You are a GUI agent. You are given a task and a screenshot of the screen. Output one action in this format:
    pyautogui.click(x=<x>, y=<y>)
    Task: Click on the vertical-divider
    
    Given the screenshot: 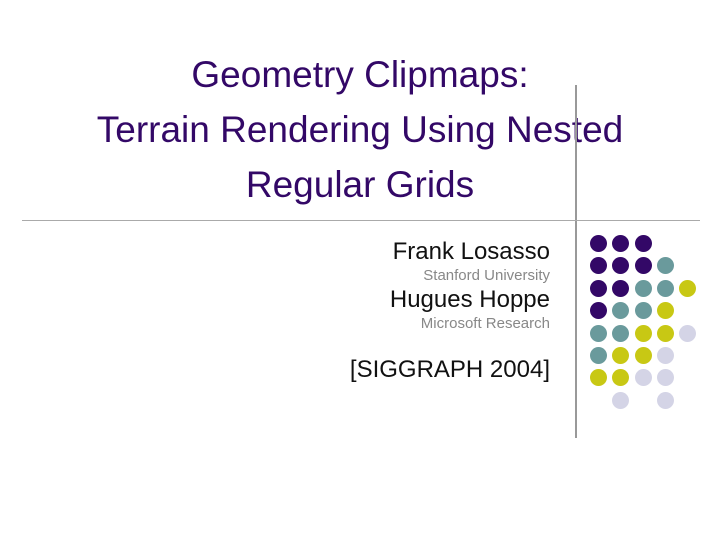 What is the action you would take?
    pyautogui.click(x=576, y=261)
    